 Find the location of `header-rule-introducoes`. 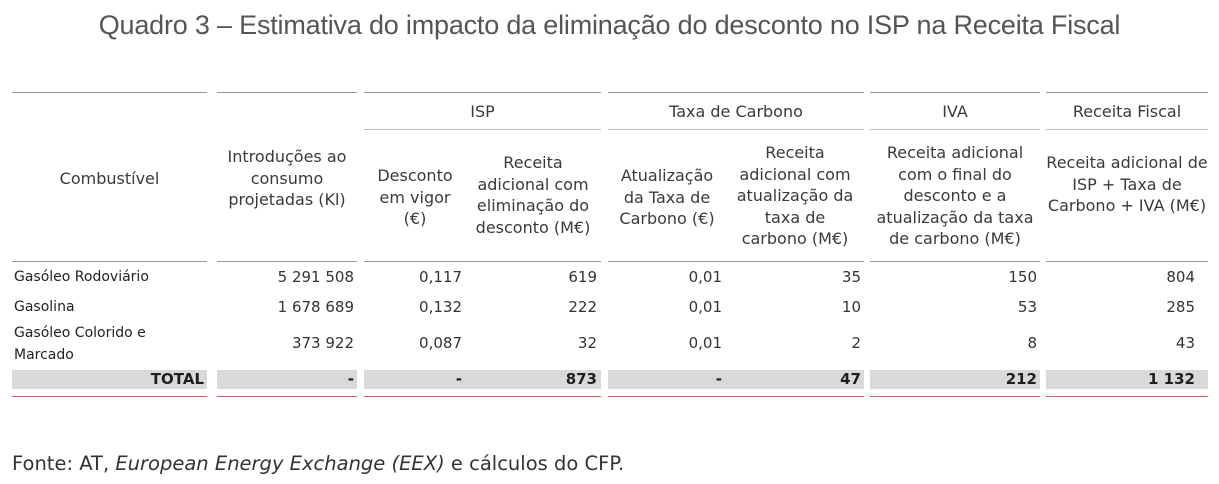

header-rule-introducoes is located at coordinates (287, 261).